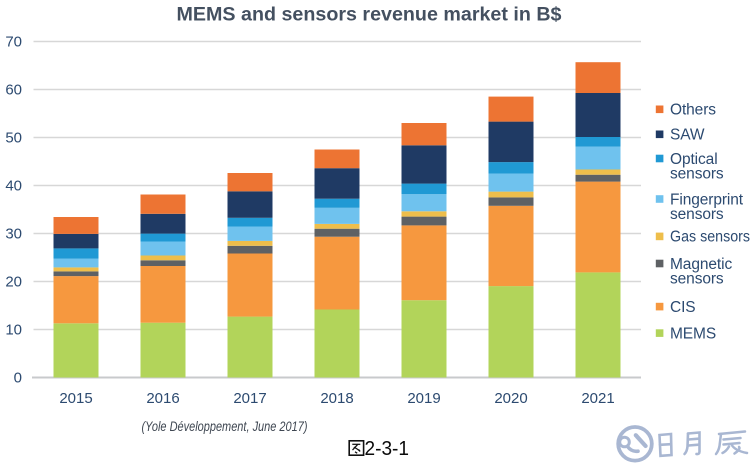  Describe the element at coordinates (597, 398) in the screenshot. I see `svg-text: 2021` at that location.